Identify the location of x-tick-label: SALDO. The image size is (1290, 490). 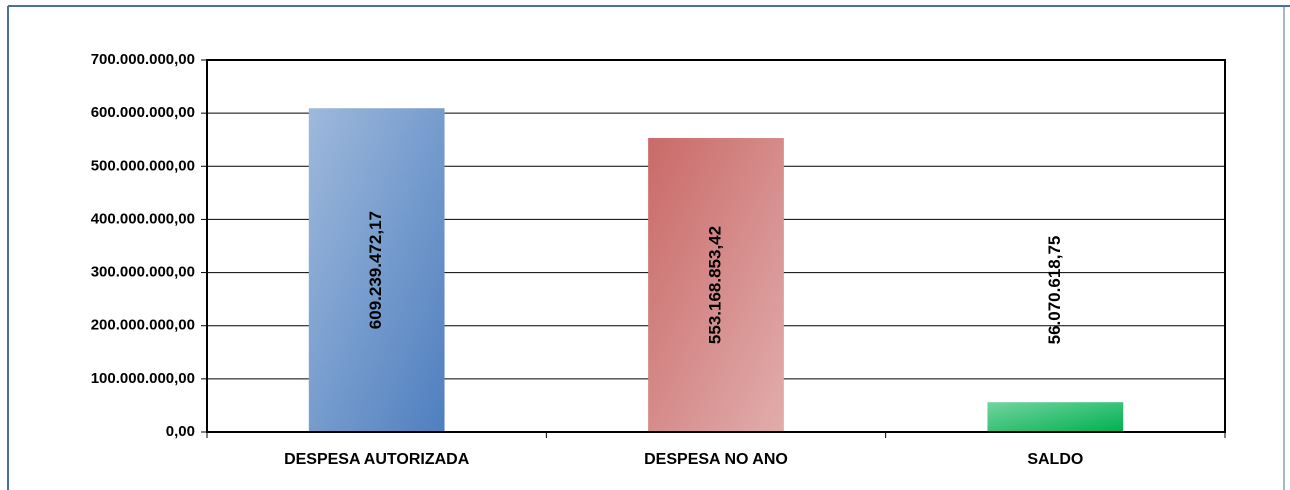
(1055, 459).